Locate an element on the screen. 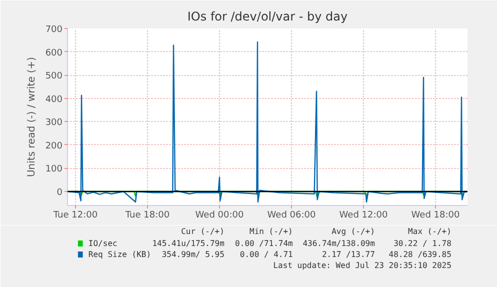 The image size is (497, 287). chart-title: IOs for /dev/ol/var - by day is located at coordinates (267, 17).